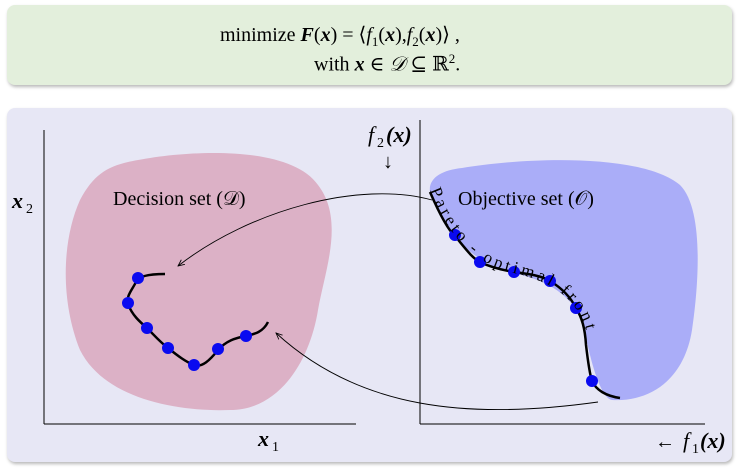 Image resolution: width=739 pixels, height=474 pixels. What do you see at coordinates (447, 35) in the screenshot?
I see `equation-end: )⟩ ,` at bounding box center [447, 35].